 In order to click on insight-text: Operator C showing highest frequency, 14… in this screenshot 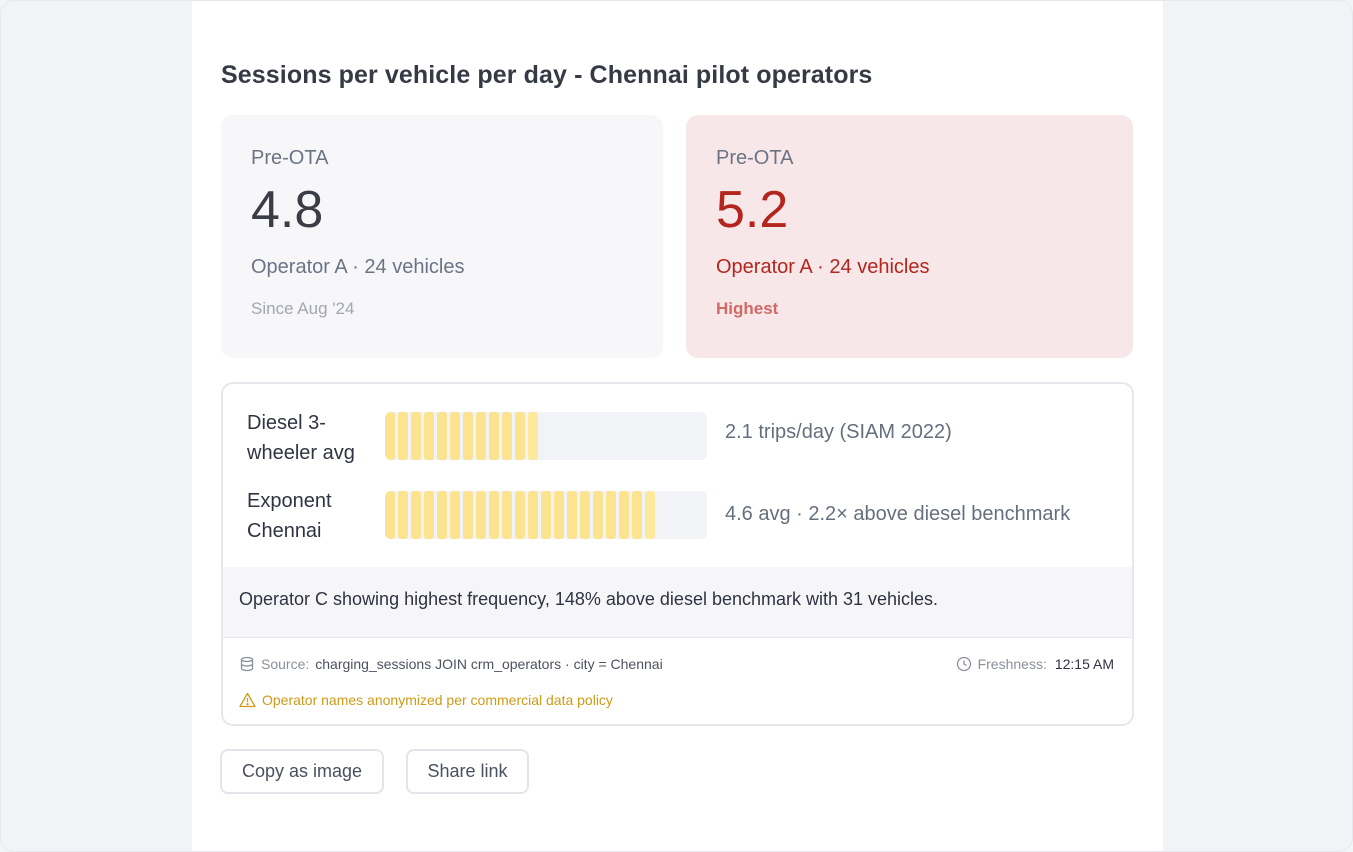, I will do `click(677, 602)`.